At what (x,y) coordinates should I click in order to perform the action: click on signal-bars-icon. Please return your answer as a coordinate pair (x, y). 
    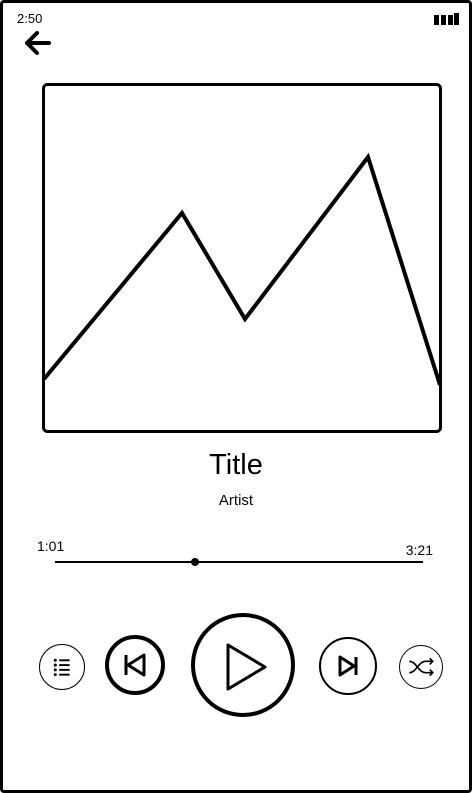
    Looking at the image, I should click on (446, 19).